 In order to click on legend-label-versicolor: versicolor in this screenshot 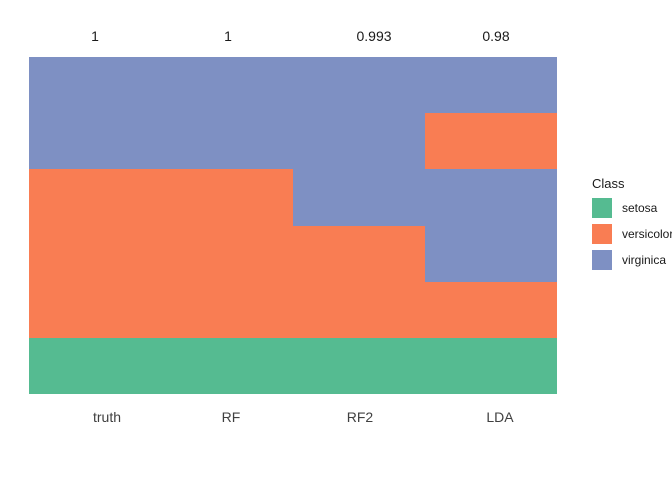, I will do `click(647, 234)`.